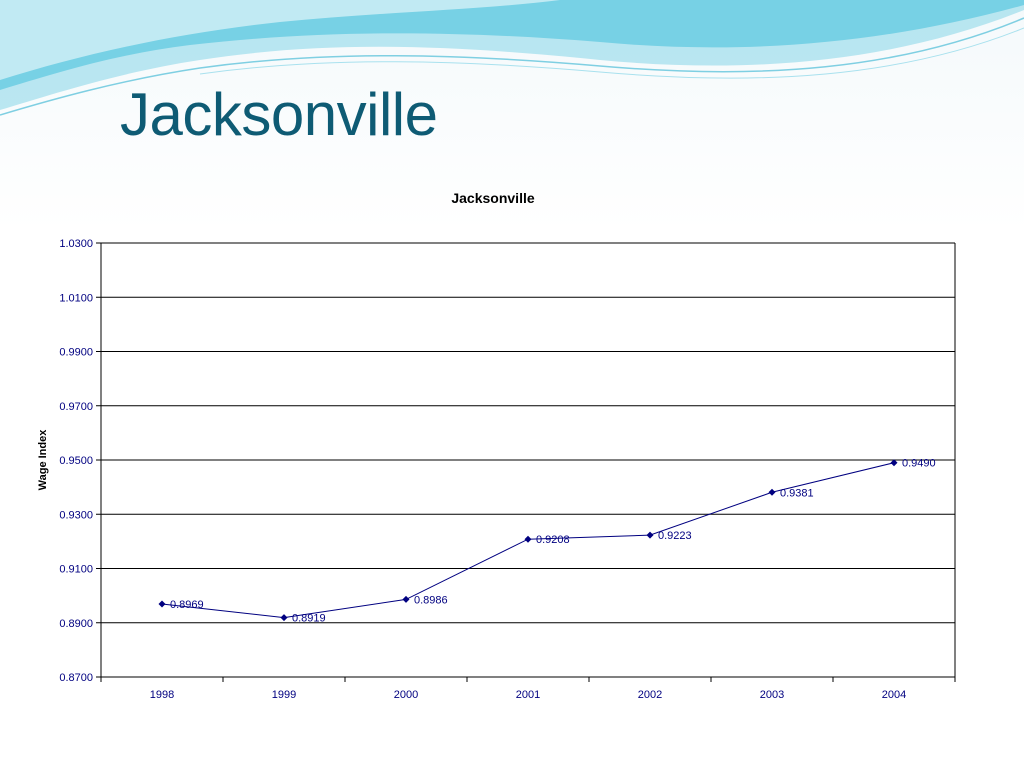 The image size is (1024, 768). What do you see at coordinates (894, 695) in the screenshot?
I see `x-tick-label: 2004` at bounding box center [894, 695].